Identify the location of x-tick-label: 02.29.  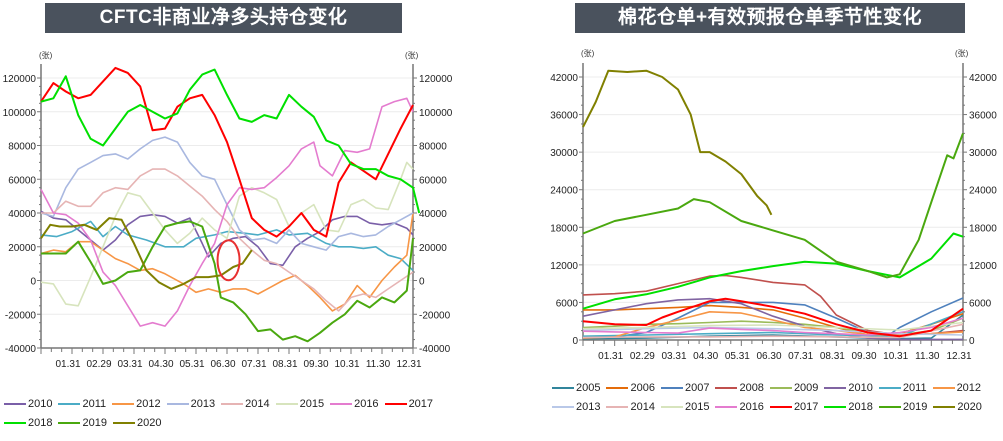
(642, 356).